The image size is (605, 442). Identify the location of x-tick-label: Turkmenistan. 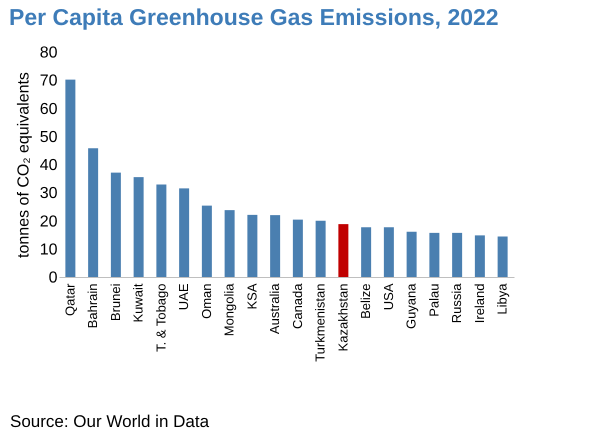
(320, 323).